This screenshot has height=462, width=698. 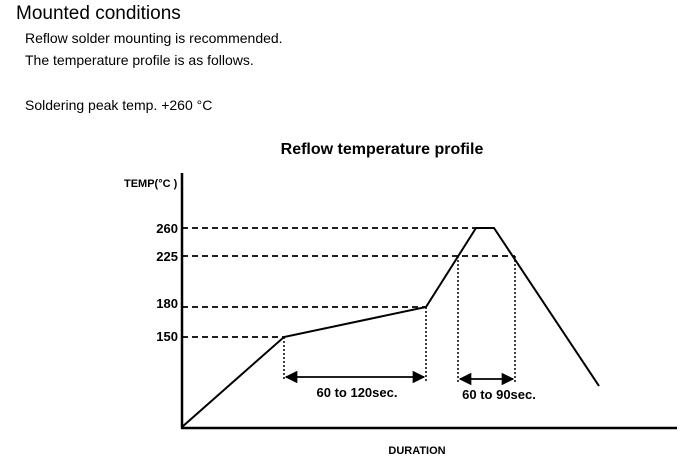 What do you see at coordinates (382, 149) in the screenshot?
I see `diagram-title: Reflow temperature profile` at bounding box center [382, 149].